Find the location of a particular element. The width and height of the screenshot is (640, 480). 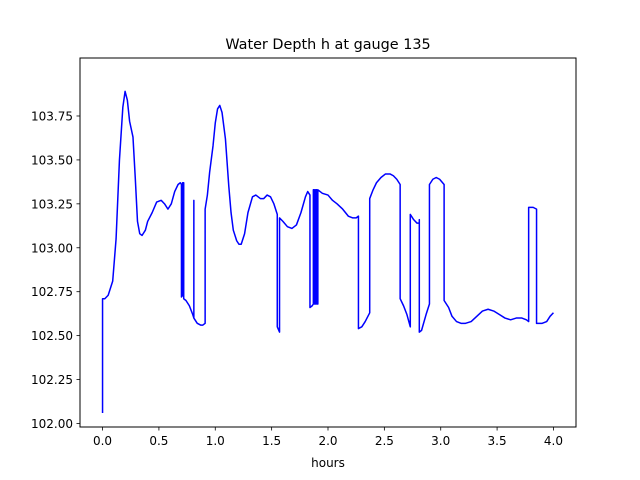

x-tick-label: 1.5 is located at coordinates (271, 441).